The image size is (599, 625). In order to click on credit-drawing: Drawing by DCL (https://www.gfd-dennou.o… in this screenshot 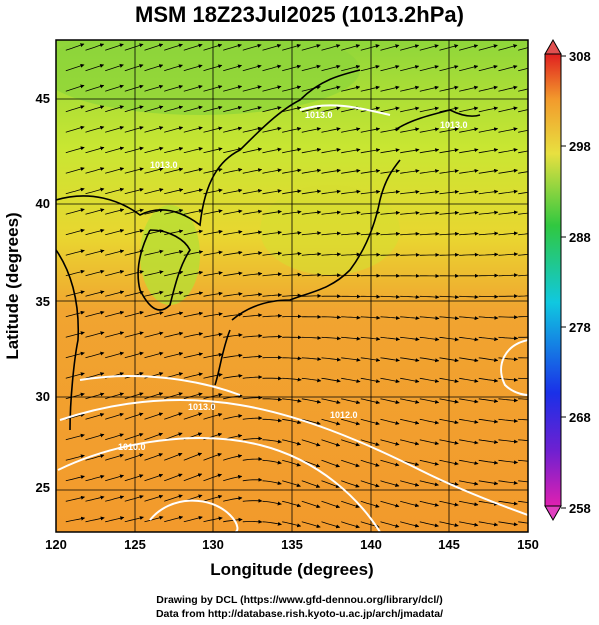, I will do `click(299, 600)`.